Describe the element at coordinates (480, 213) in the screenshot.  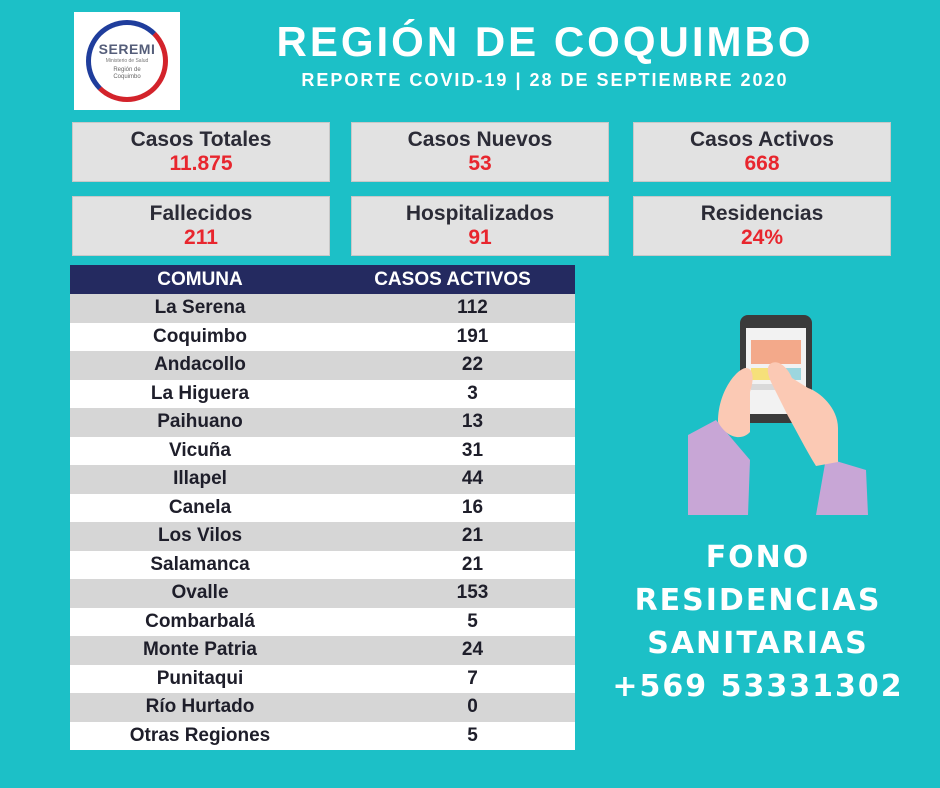
I see `stat-label: Hospitalizados` at that location.